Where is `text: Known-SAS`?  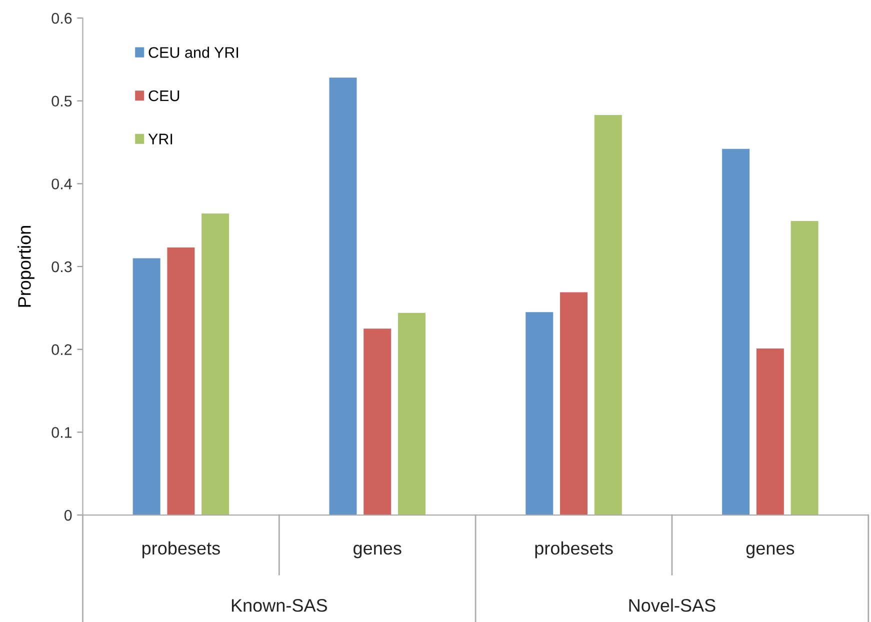
text: Known-SAS is located at coordinates (279, 605).